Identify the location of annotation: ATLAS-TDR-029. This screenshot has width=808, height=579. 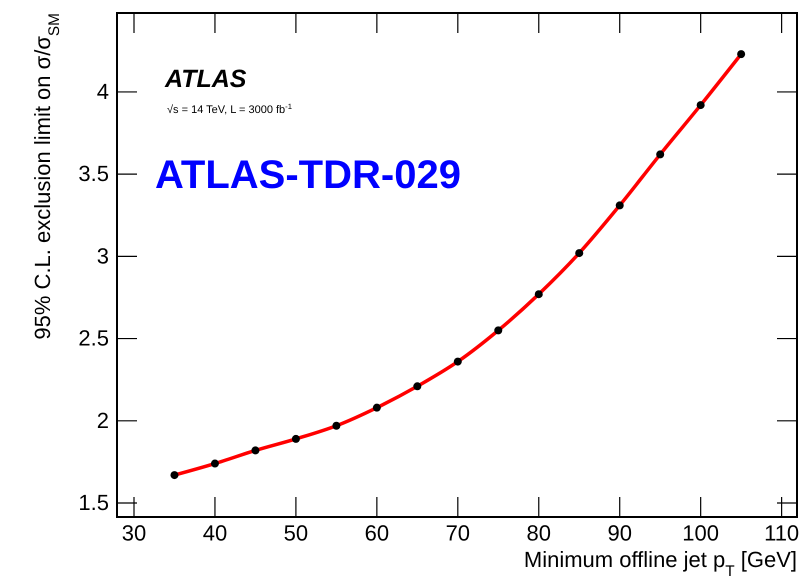
(308, 175).